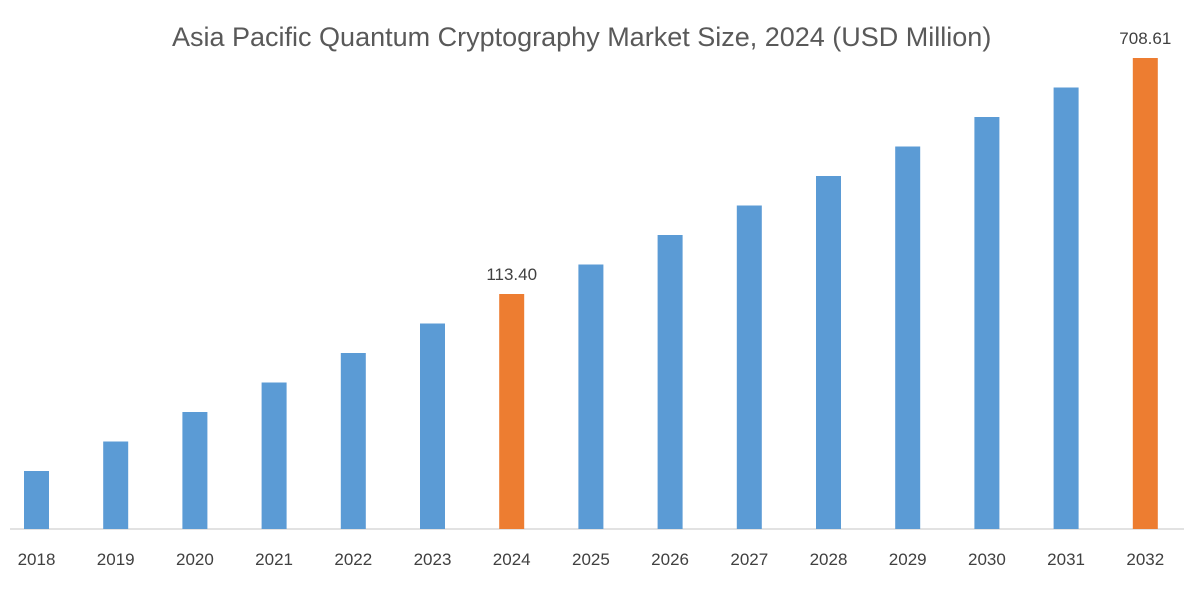 This screenshot has height=600, width=1194. Describe the element at coordinates (512, 411) in the screenshot. I see `bar-2024` at that location.